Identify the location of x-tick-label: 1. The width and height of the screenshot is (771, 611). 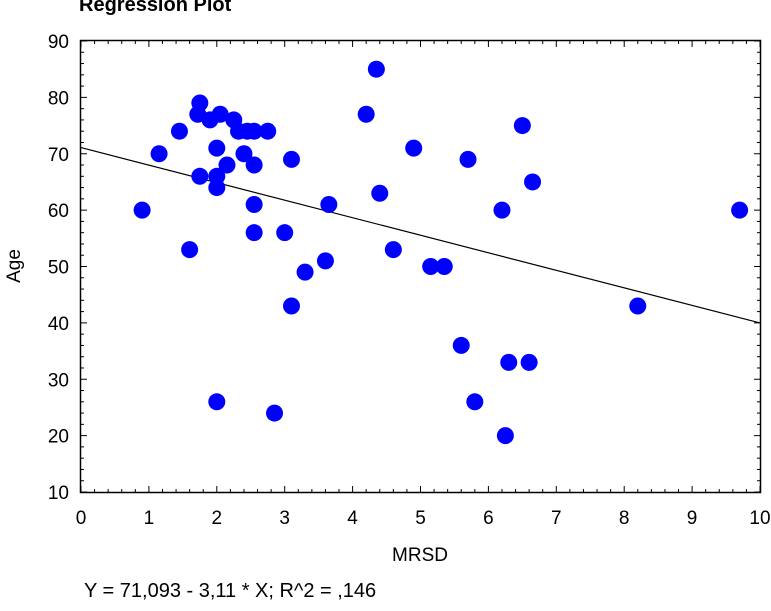
(149, 518).